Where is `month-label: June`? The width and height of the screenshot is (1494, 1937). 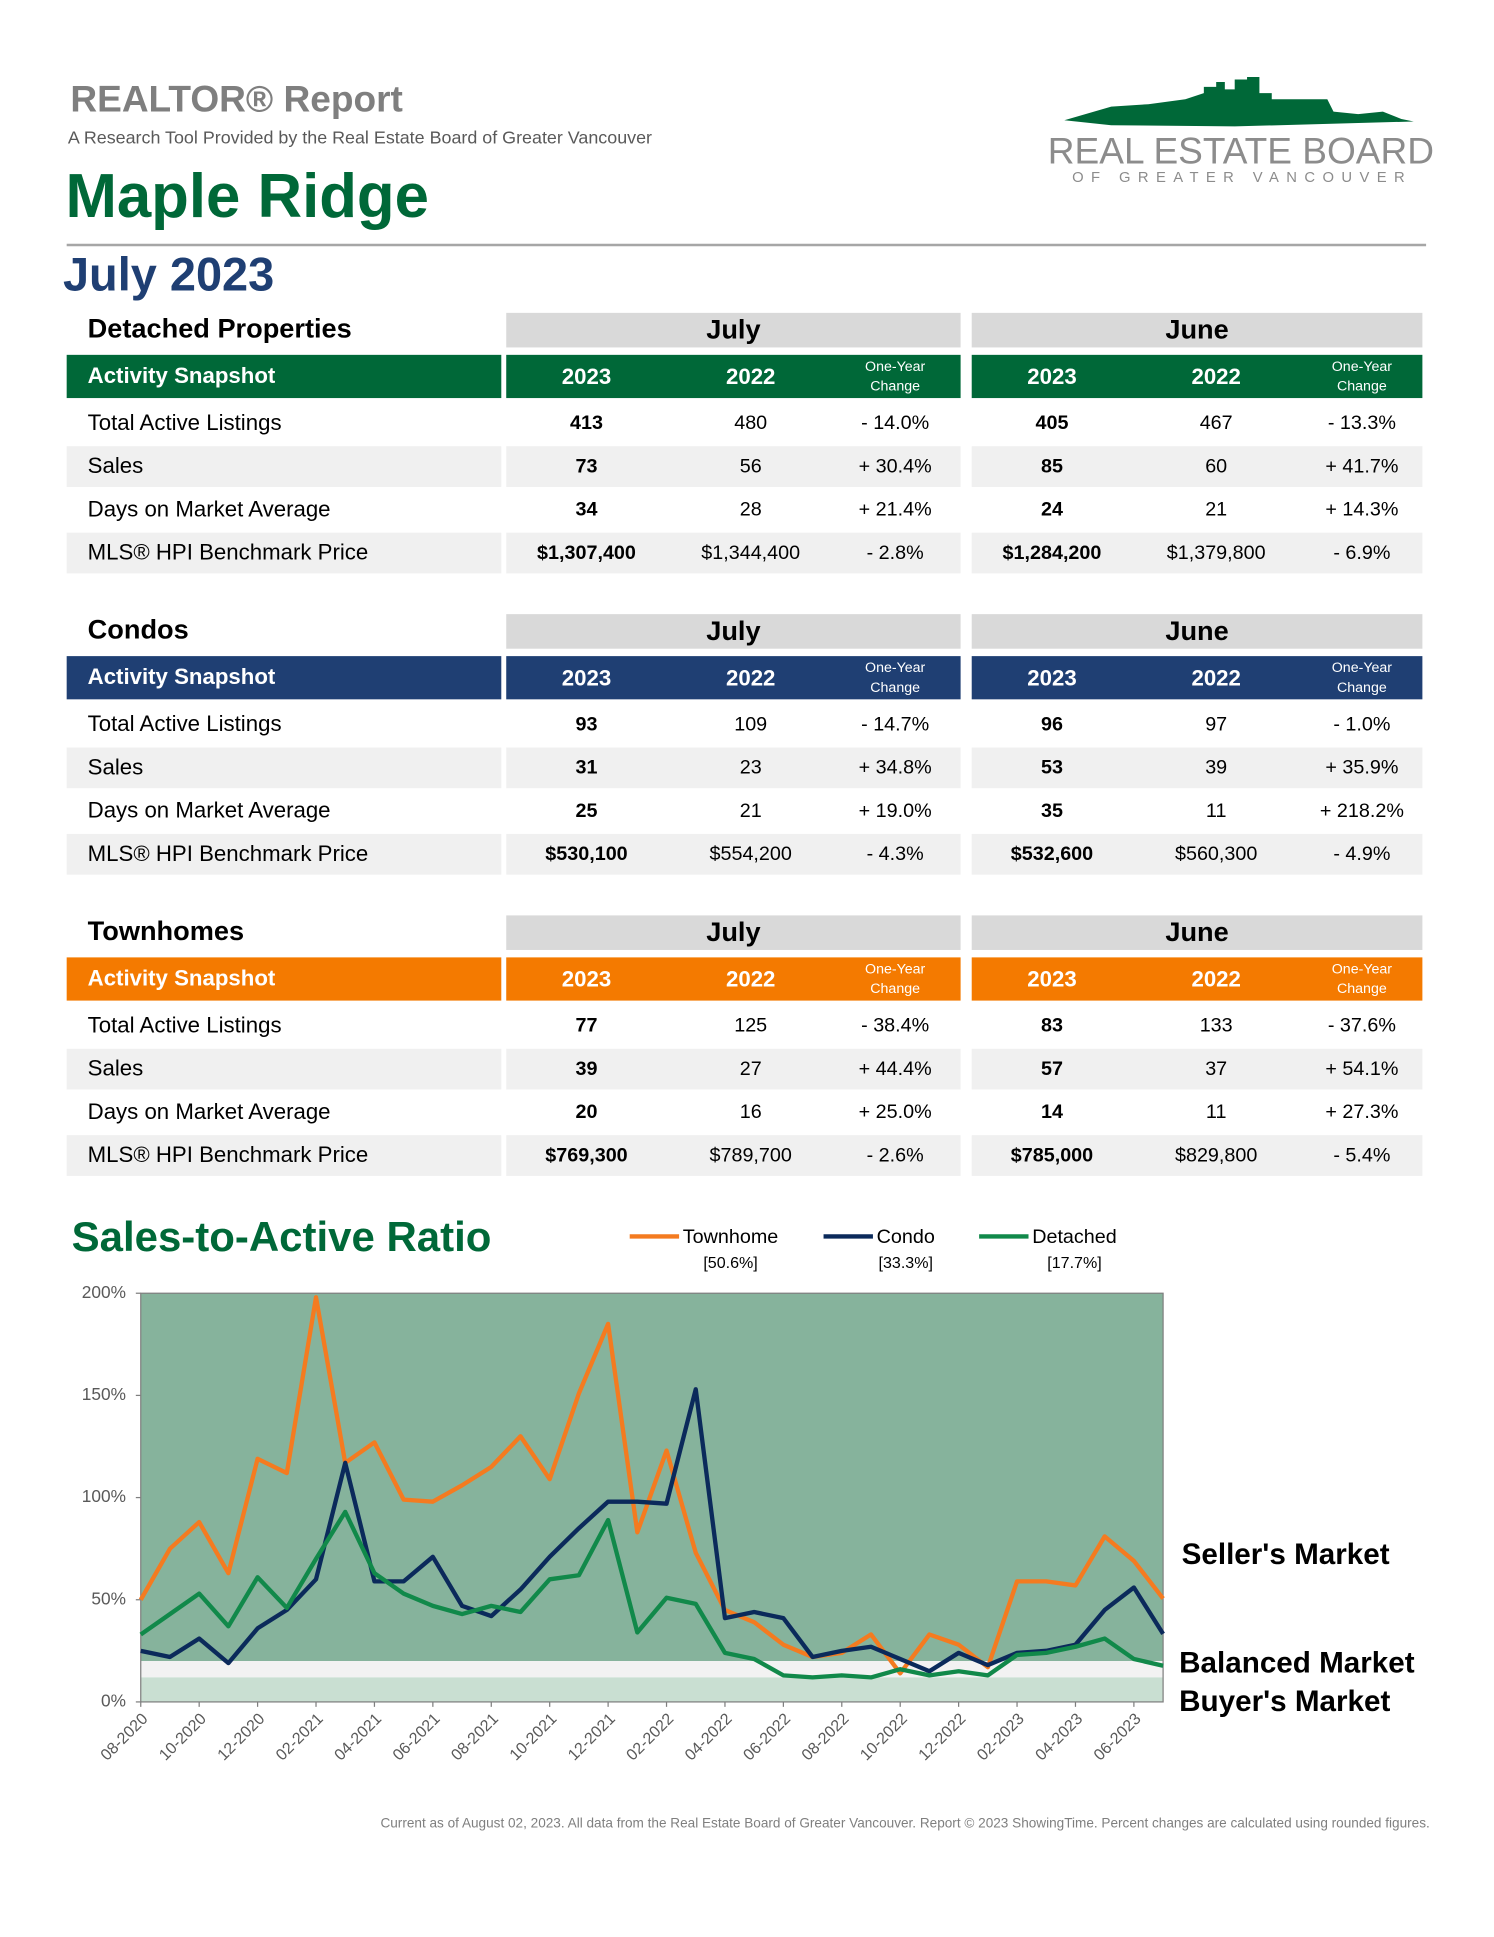
month-label: June is located at coordinates (1196, 329).